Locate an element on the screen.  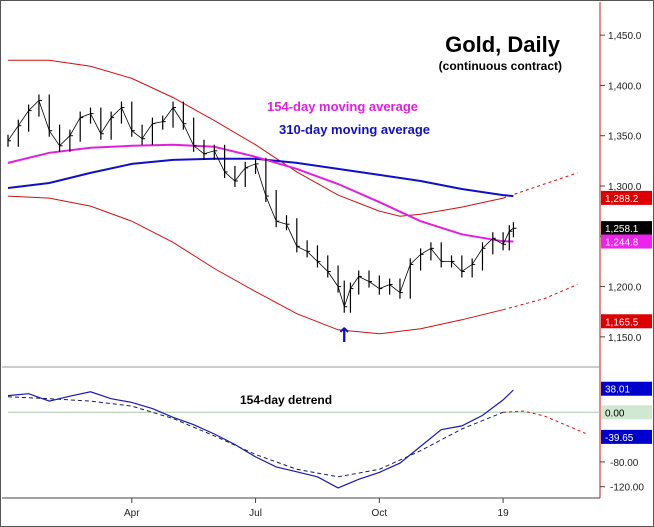
oscillator-label: 154-day detrend is located at coordinates (286, 400).